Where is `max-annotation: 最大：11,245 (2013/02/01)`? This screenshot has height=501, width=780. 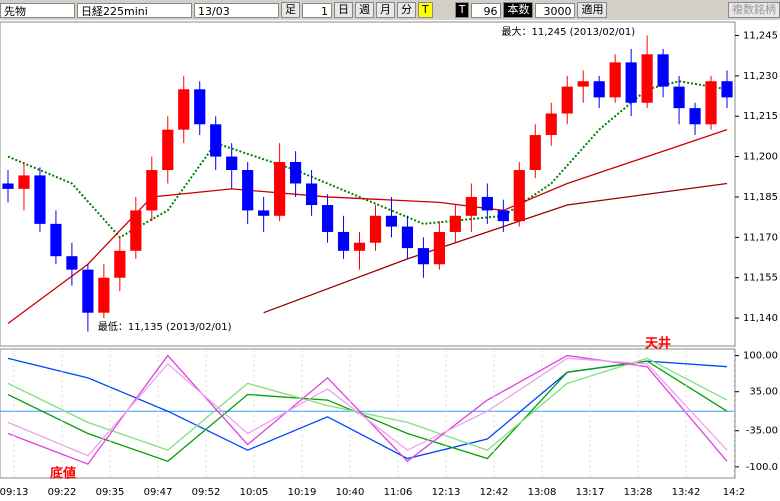
max-annotation: 最大：11,245 (2013/02/01) is located at coordinates (569, 31).